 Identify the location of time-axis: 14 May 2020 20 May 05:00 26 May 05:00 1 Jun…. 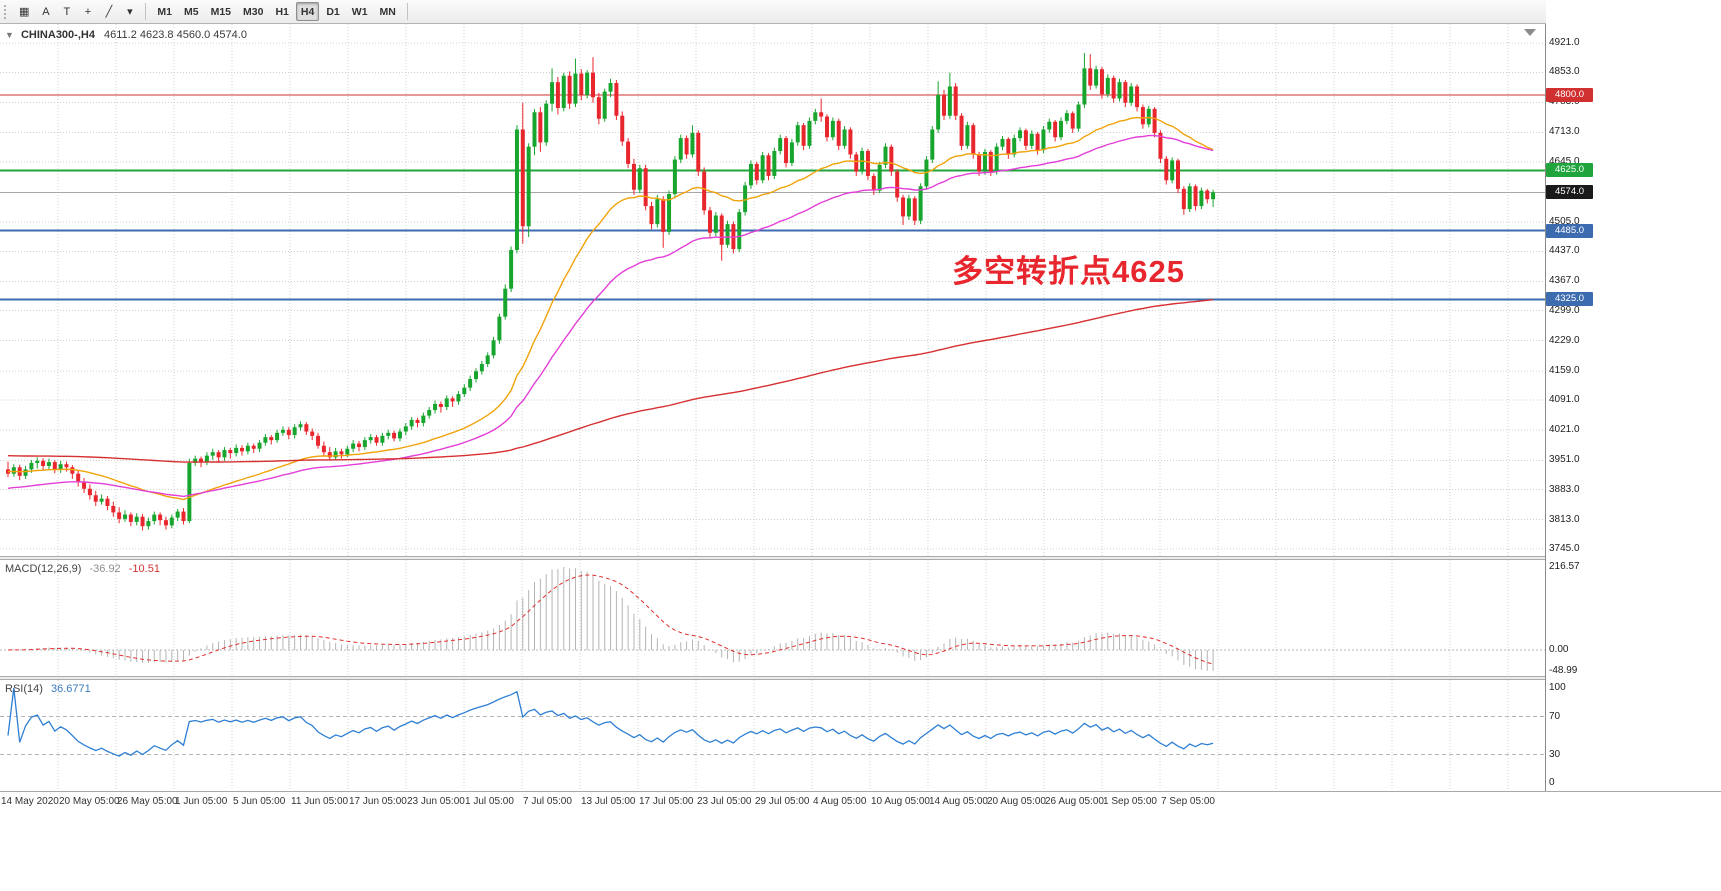
(860, 801).